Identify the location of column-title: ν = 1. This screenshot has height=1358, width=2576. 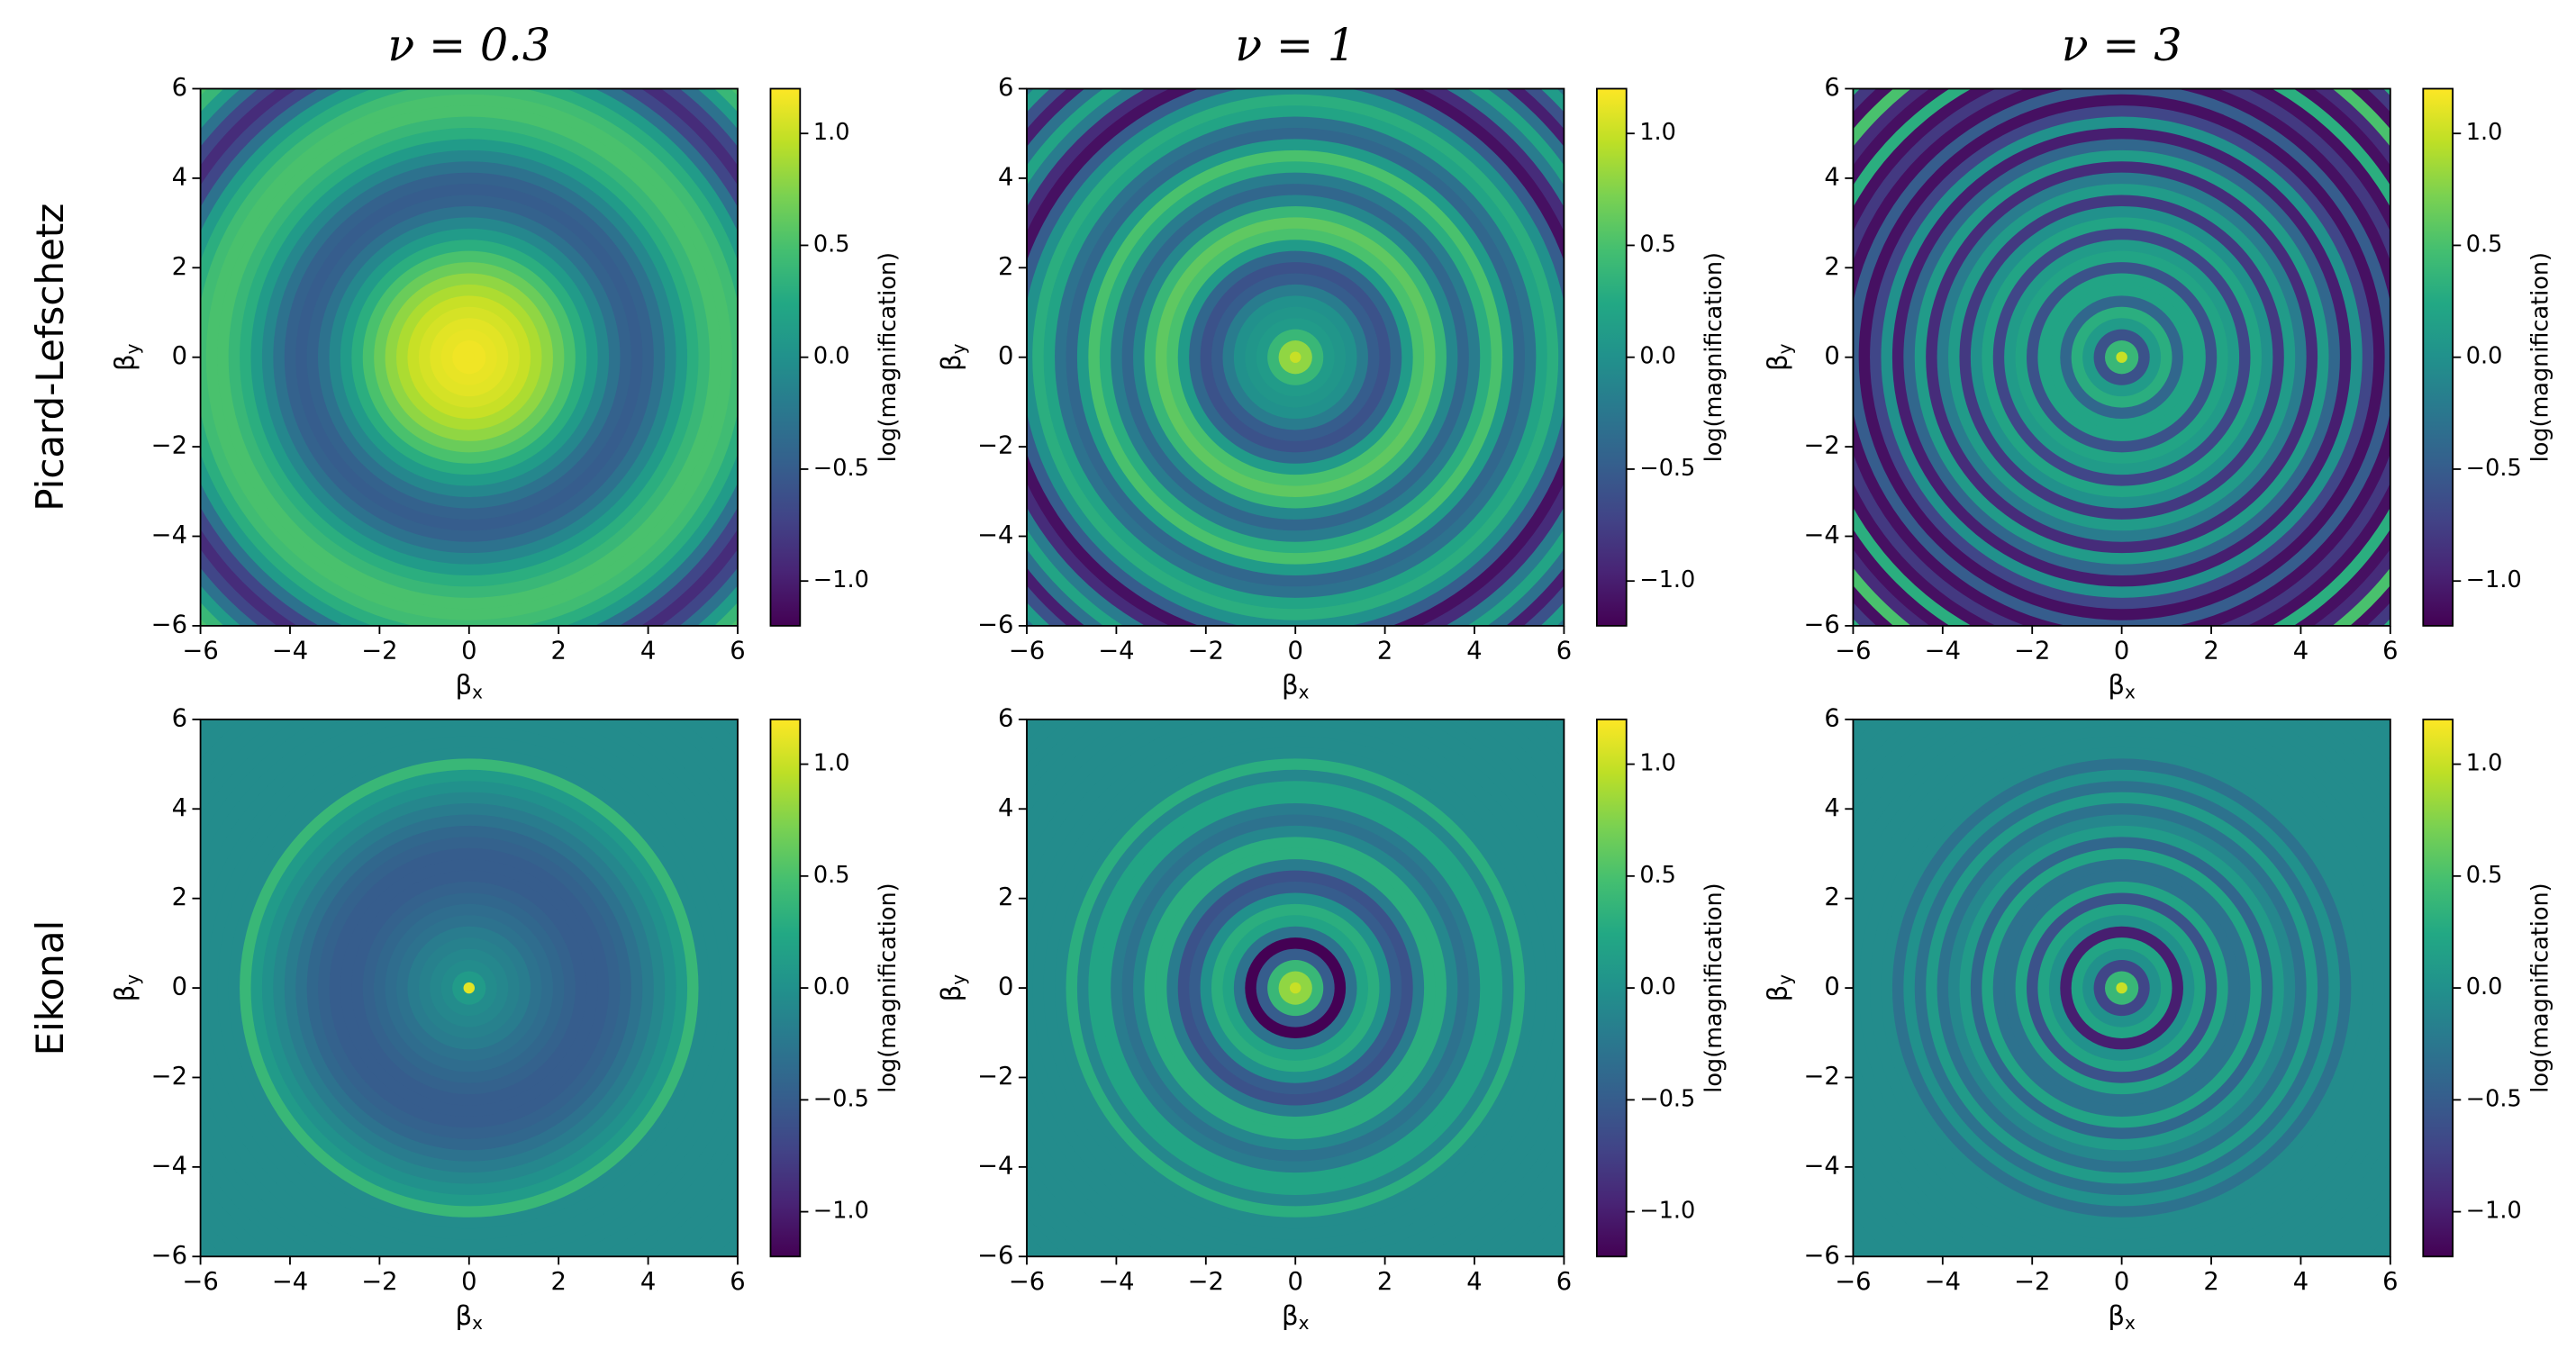
(1295, 45).